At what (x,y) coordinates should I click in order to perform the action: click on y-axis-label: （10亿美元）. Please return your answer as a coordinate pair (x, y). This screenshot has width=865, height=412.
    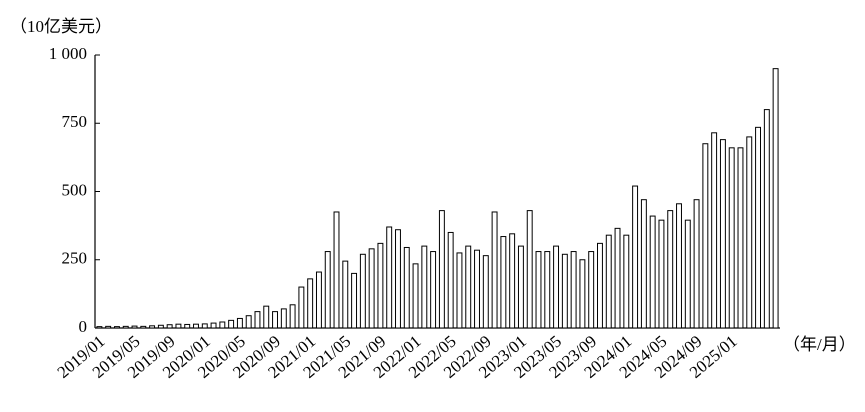
    Looking at the image, I should click on (61, 26).